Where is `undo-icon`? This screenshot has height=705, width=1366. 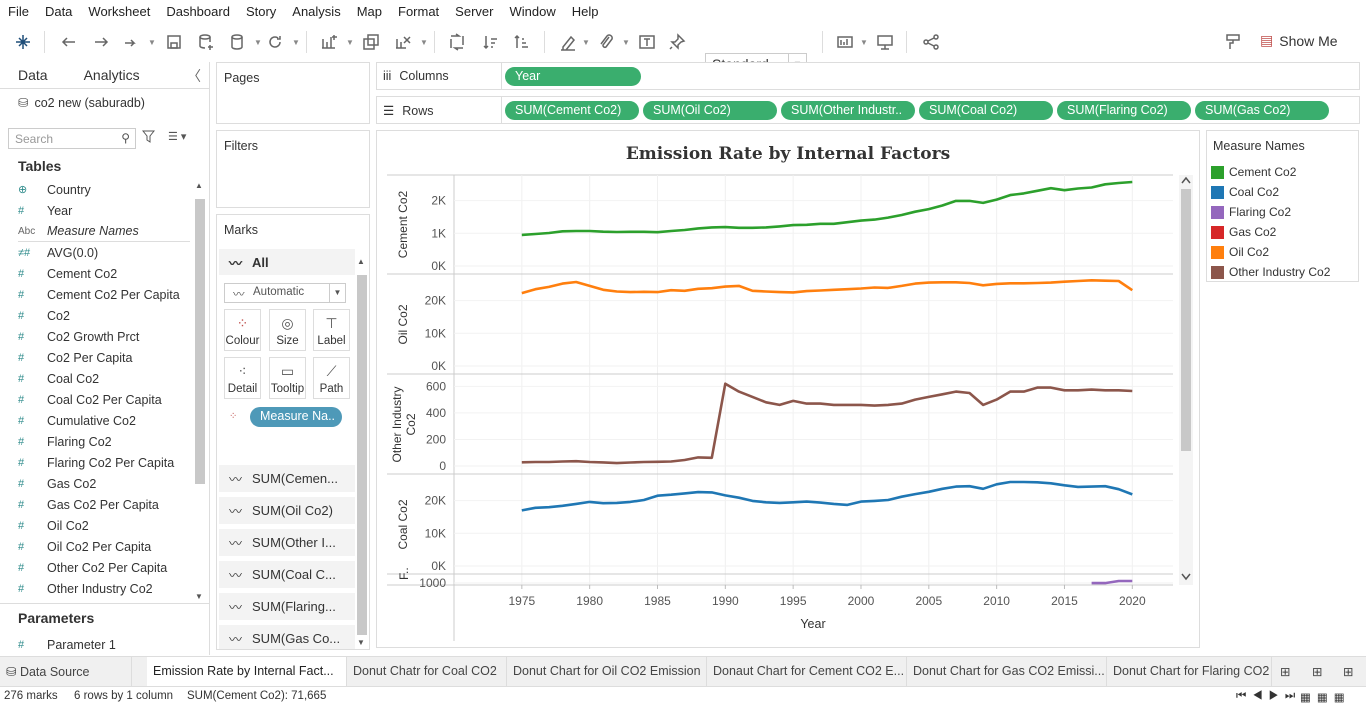 undo-icon is located at coordinates (69, 42).